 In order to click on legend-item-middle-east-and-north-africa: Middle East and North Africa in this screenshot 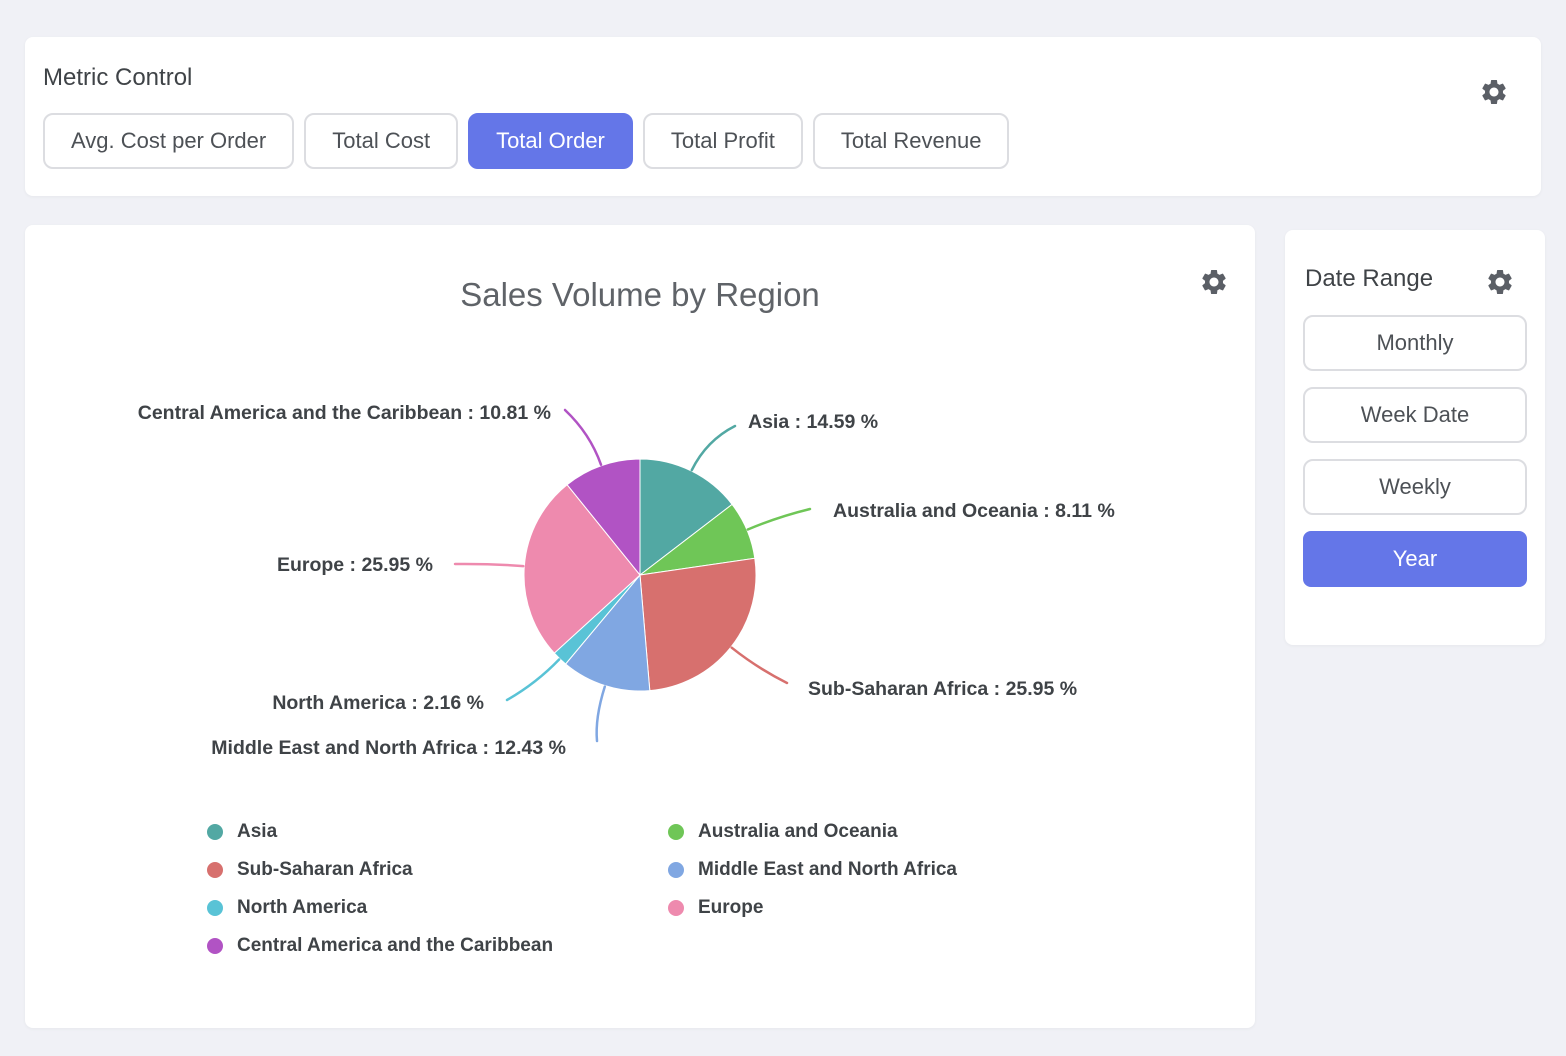, I will do `click(812, 870)`.